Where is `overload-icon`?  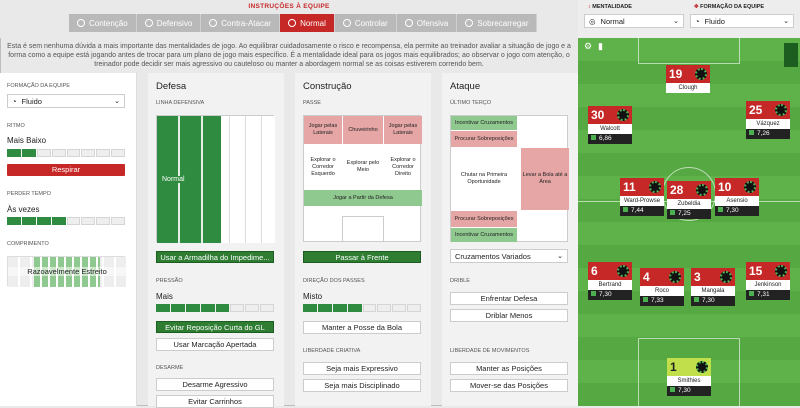
overload-icon is located at coordinates (469, 23).